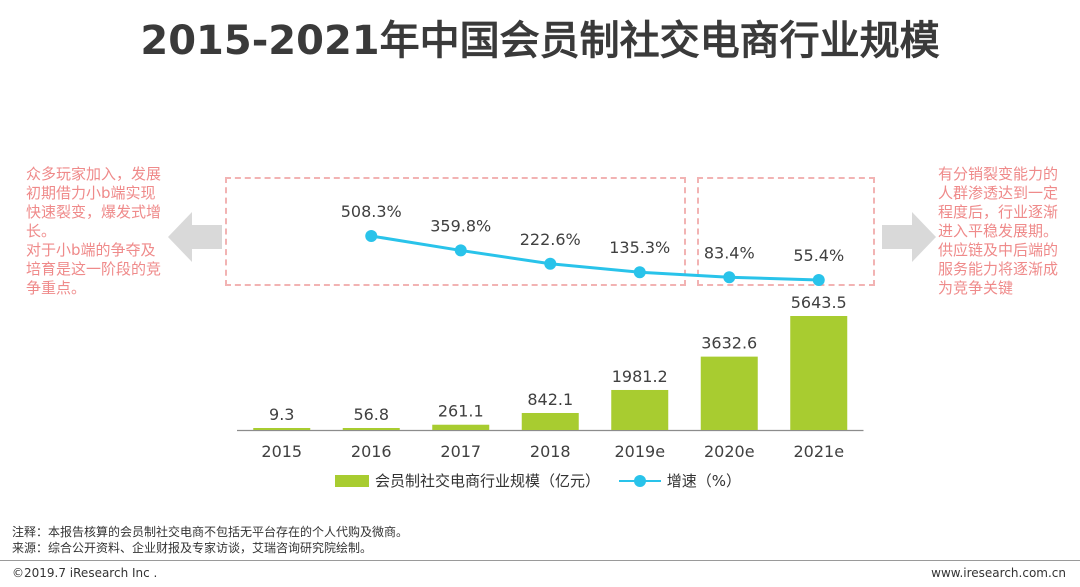 The width and height of the screenshot is (1080, 587). I want to click on legend-line-item: 增速（%）, so click(680, 480).